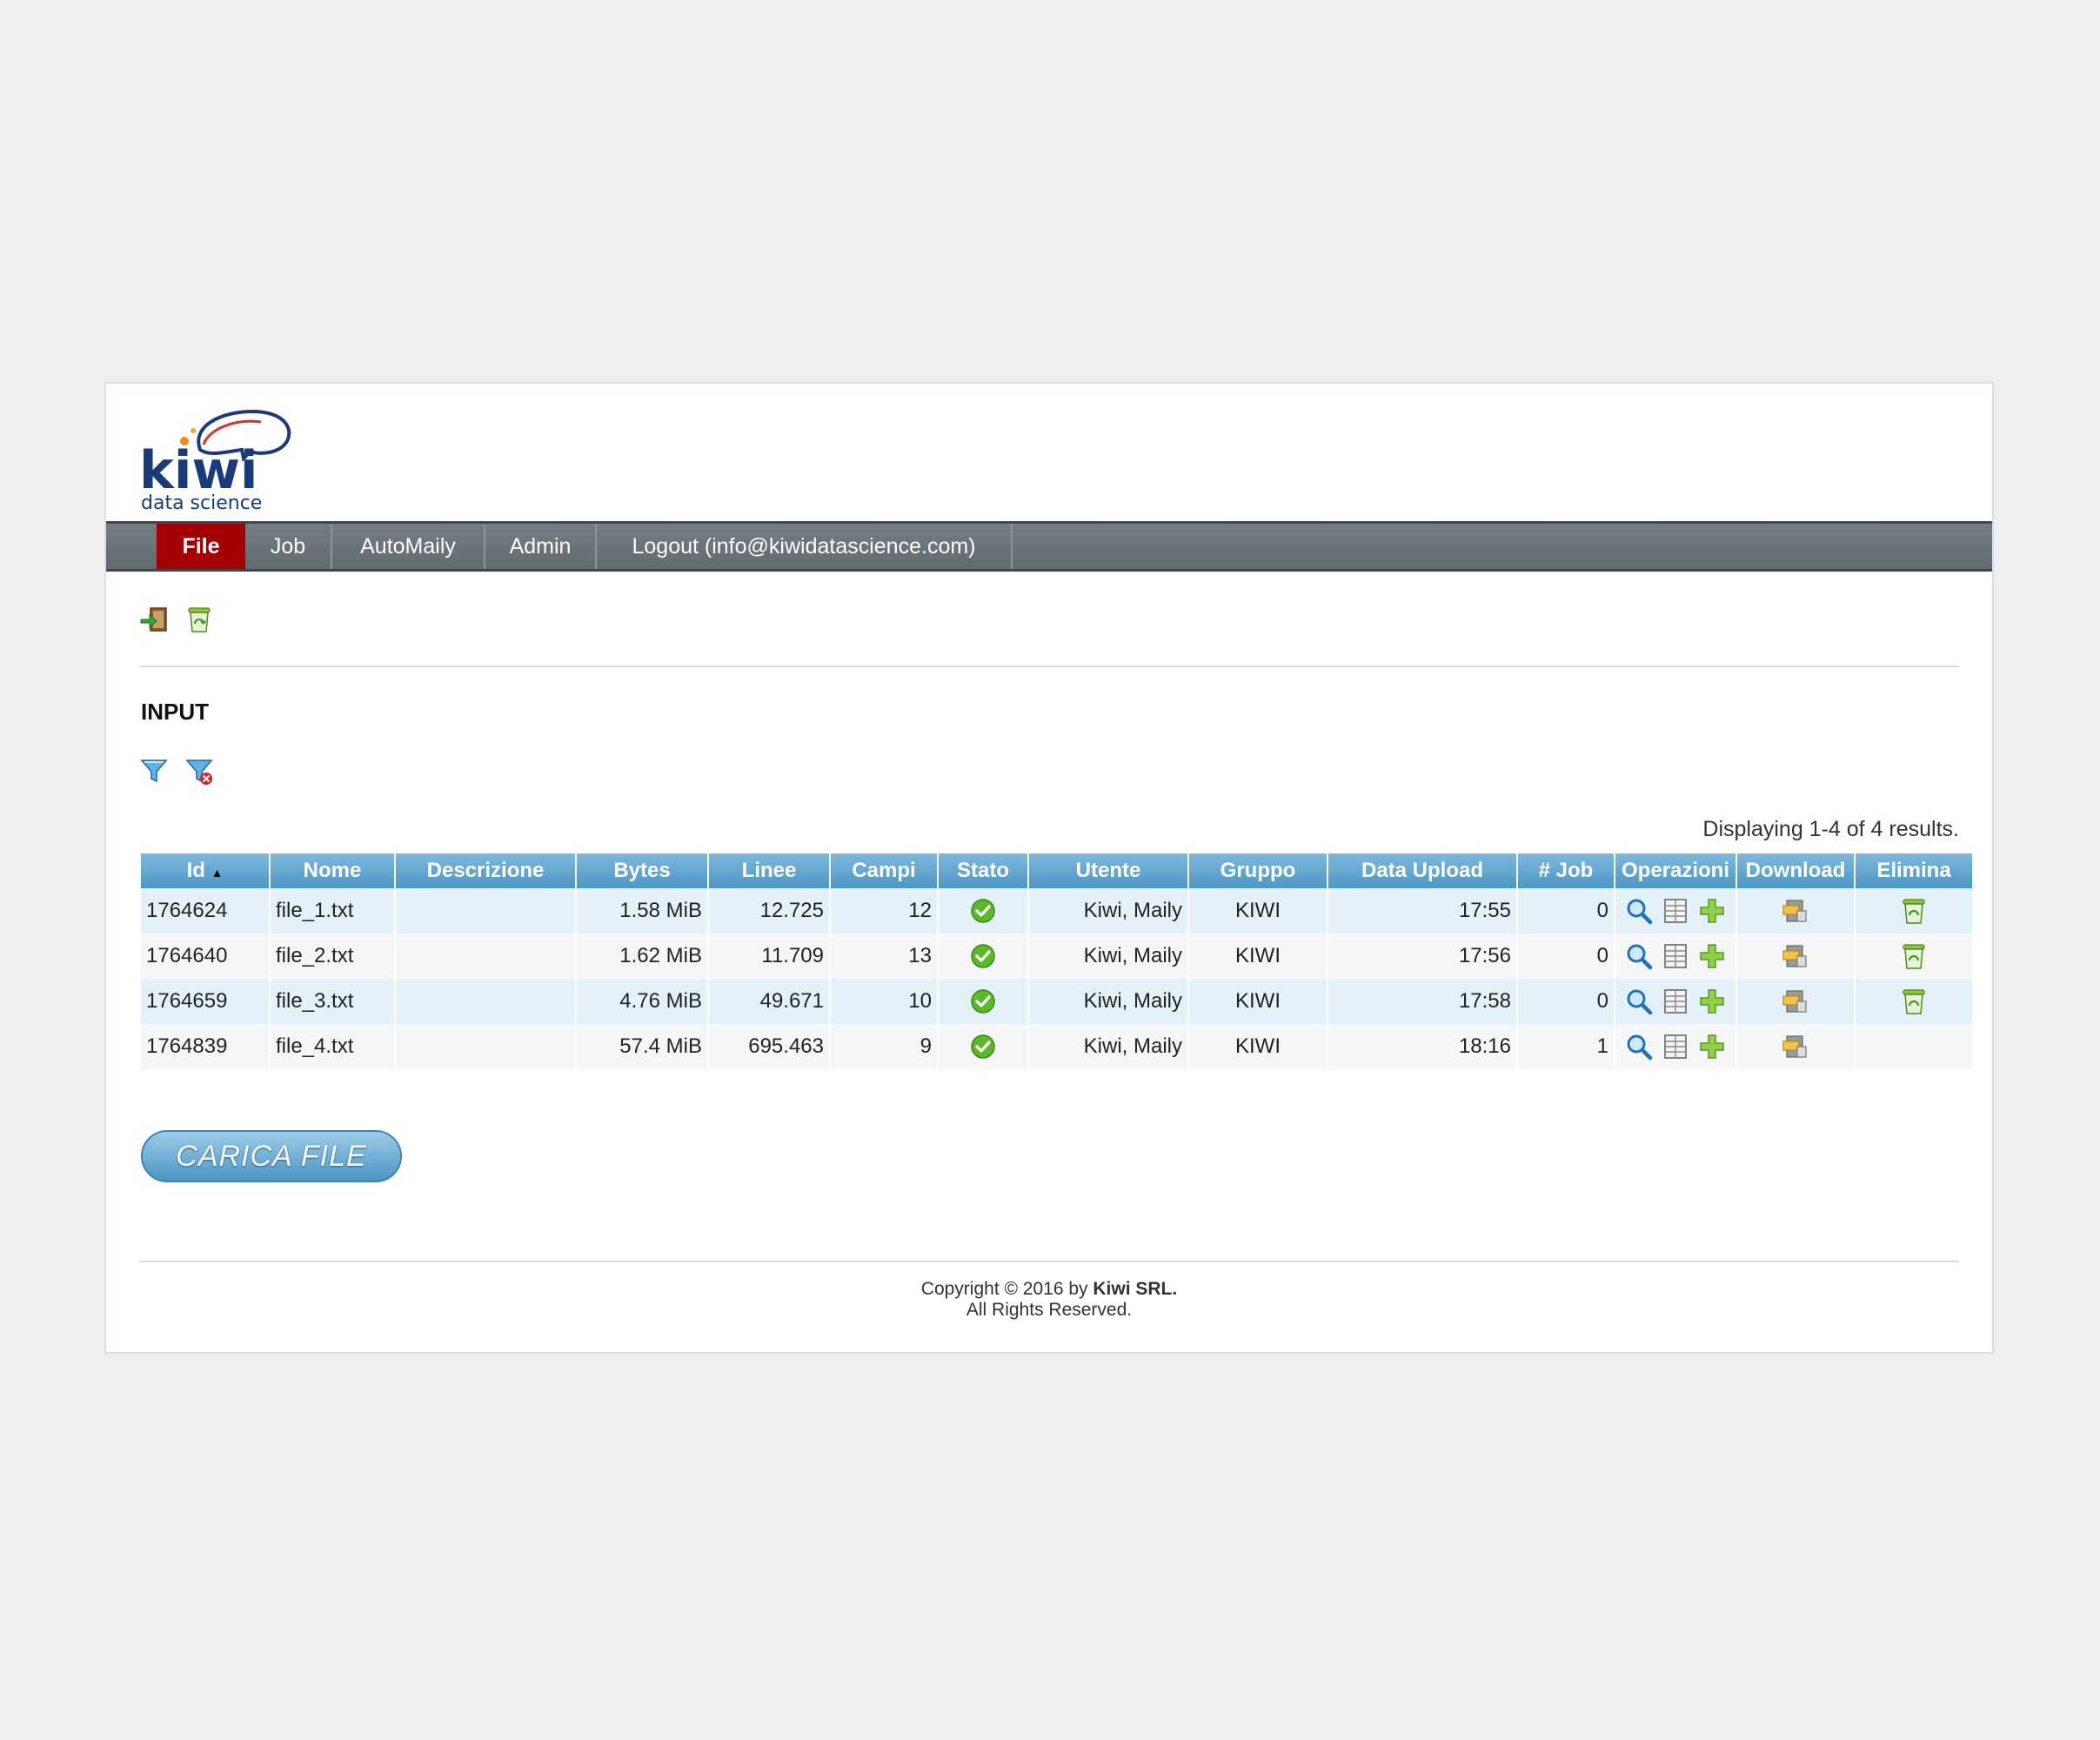 Image resolution: width=2100 pixels, height=1740 pixels. Describe the element at coordinates (805, 546) in the screenshot. I see `nav-logout: Logout (info@kiwidatascience.com)` at that location.